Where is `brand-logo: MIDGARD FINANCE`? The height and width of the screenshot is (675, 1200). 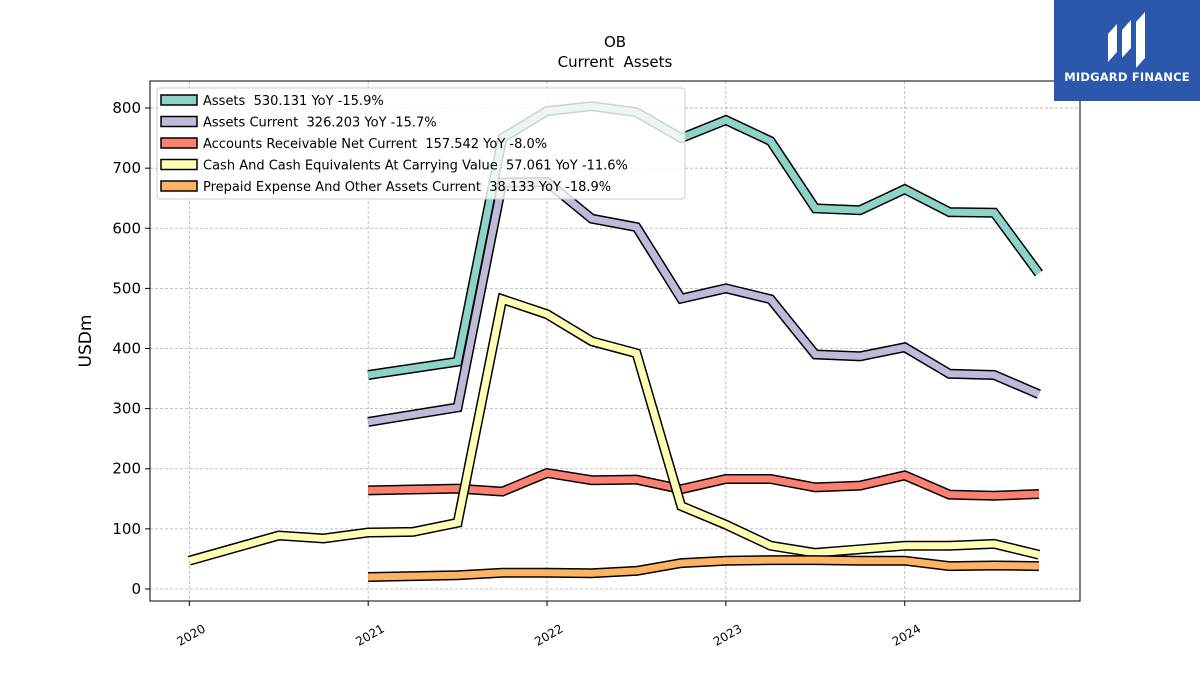
brand-logo: MIDGARD FINANCE is located at coordinates (1127, 50).